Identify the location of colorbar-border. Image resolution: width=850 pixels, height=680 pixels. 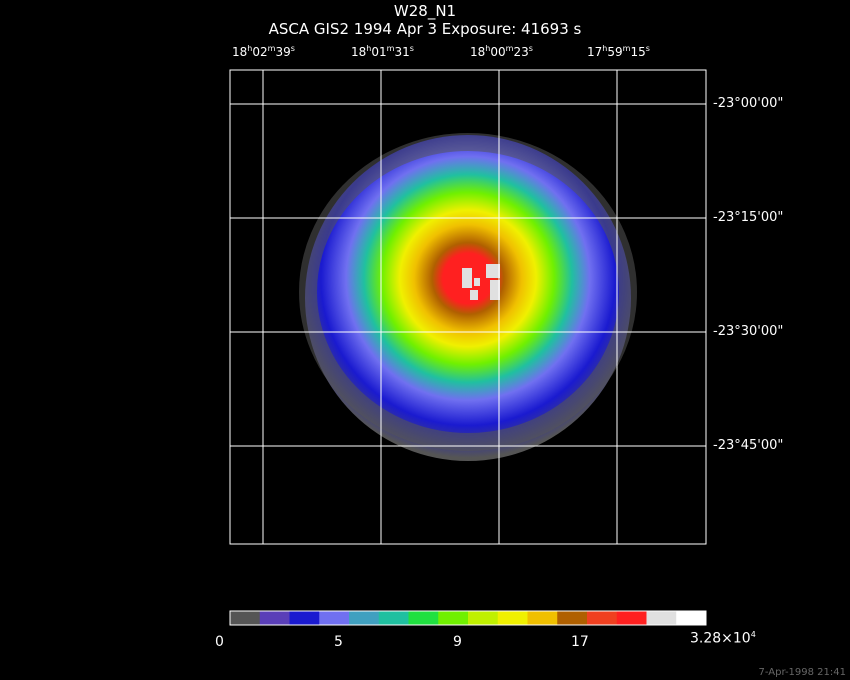
(468, 618).